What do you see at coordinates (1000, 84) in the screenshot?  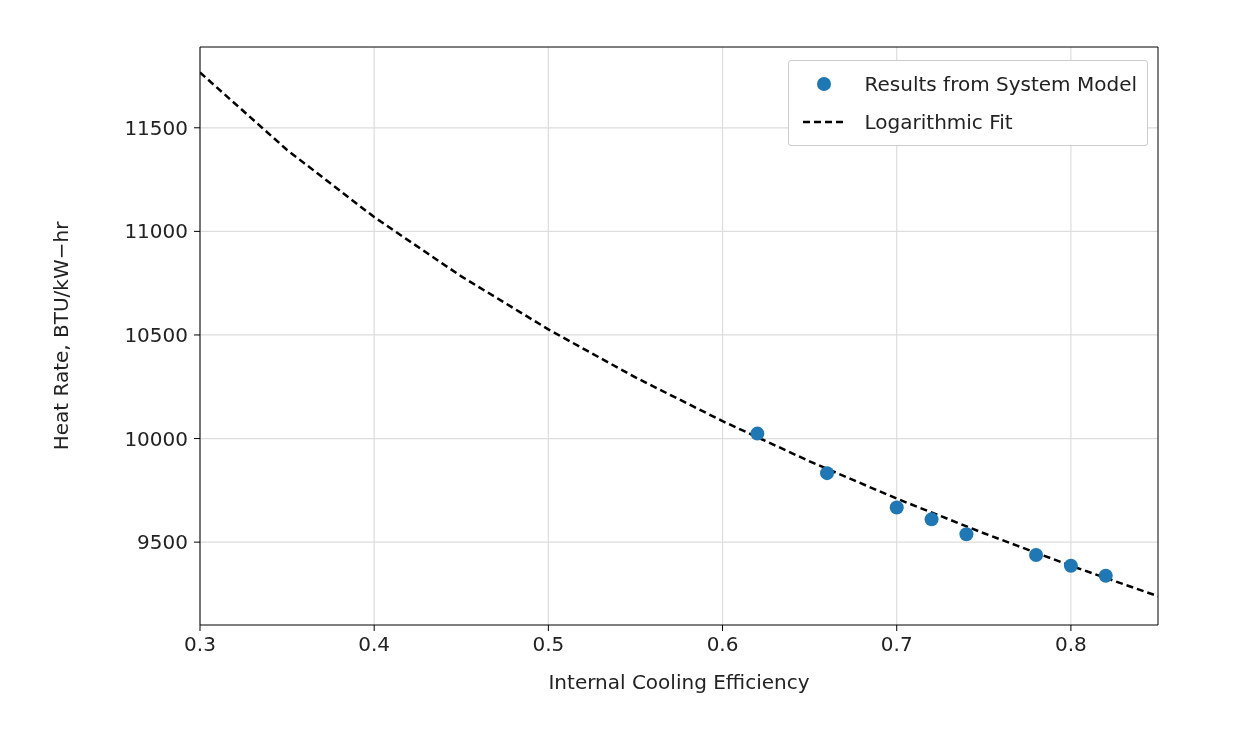 I see `legend-label: Results from System Model` at bounding box center [1000, 84].